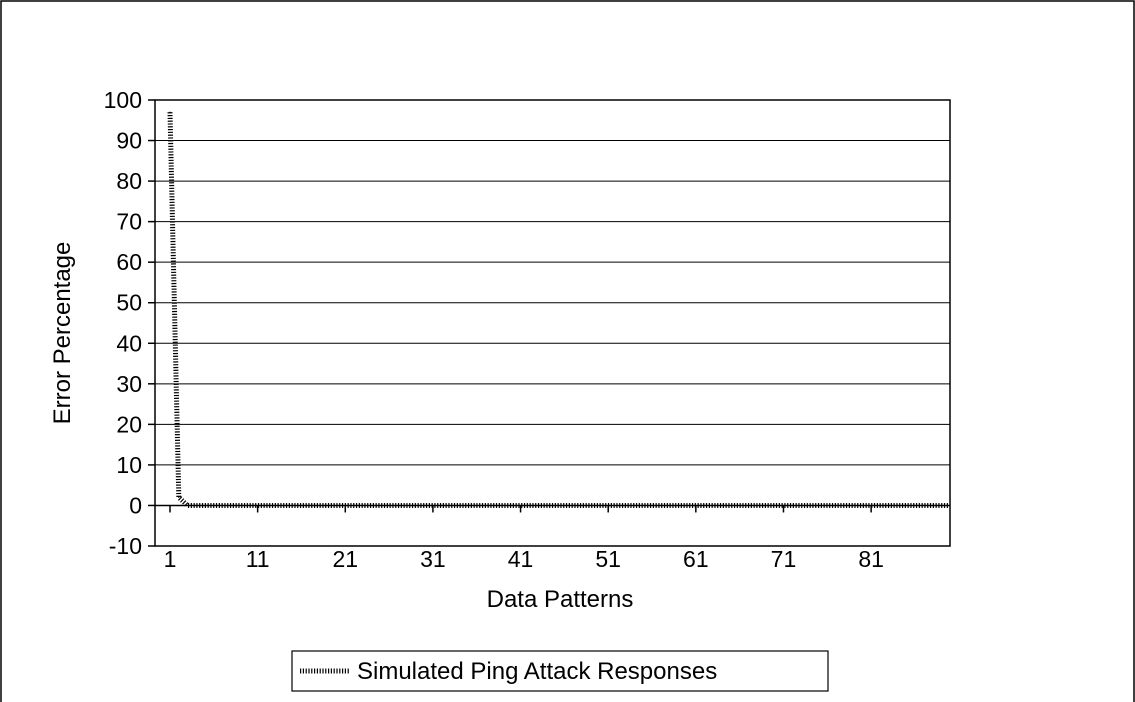 This screenshot has height=702, width=1135. What do you see at coordinates (608, 559) in the screenshot?
I see `x-tick-label: 51` at bounding box center [608, 559].